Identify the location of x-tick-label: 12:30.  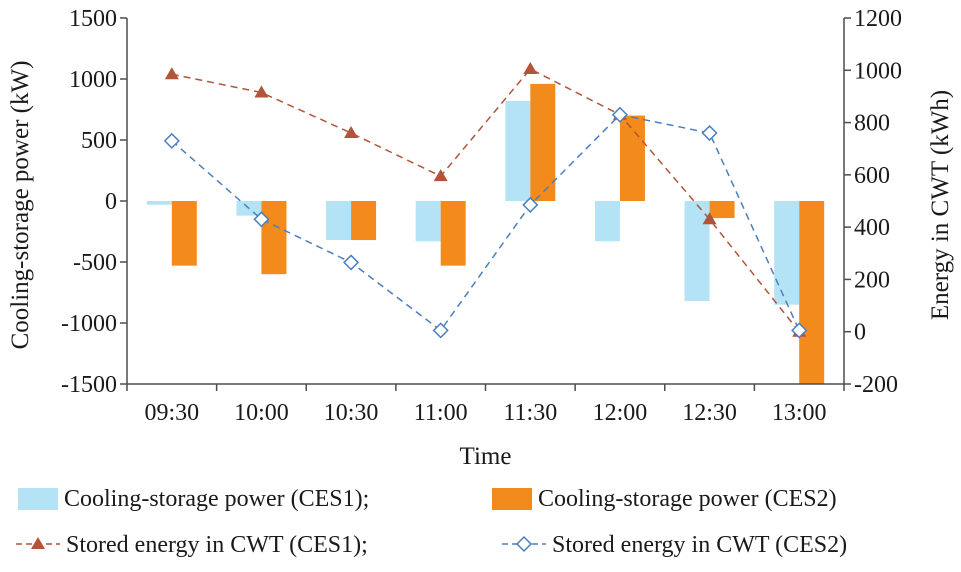
(709, 413).